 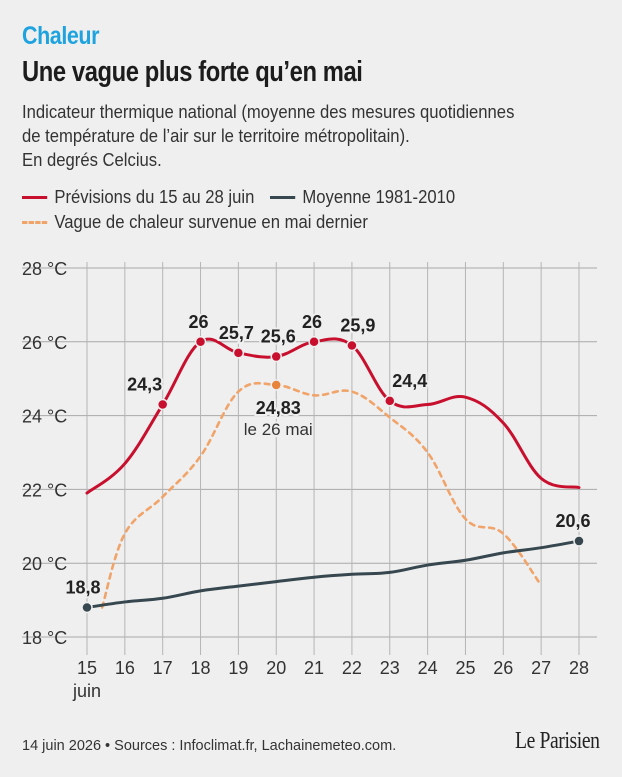 I want to click on x-tick-label: 26, so click(x=503, y=668).